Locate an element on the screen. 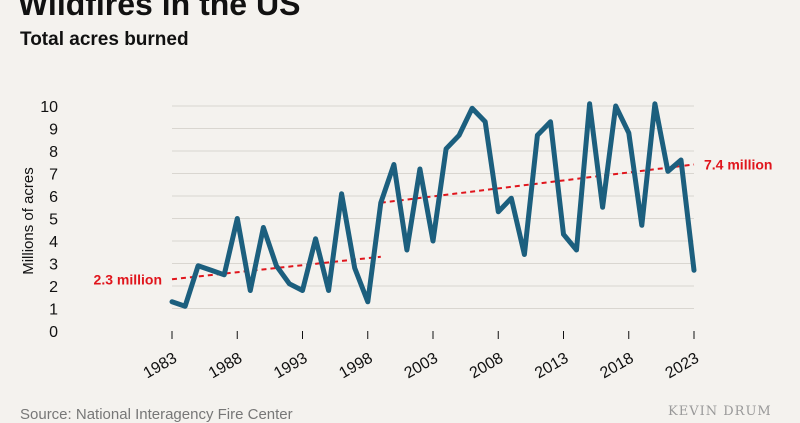 Image resolution: width=800 pixels, height=423 pixels. y-tick-label: 1 is located at coordinates (53, 310).